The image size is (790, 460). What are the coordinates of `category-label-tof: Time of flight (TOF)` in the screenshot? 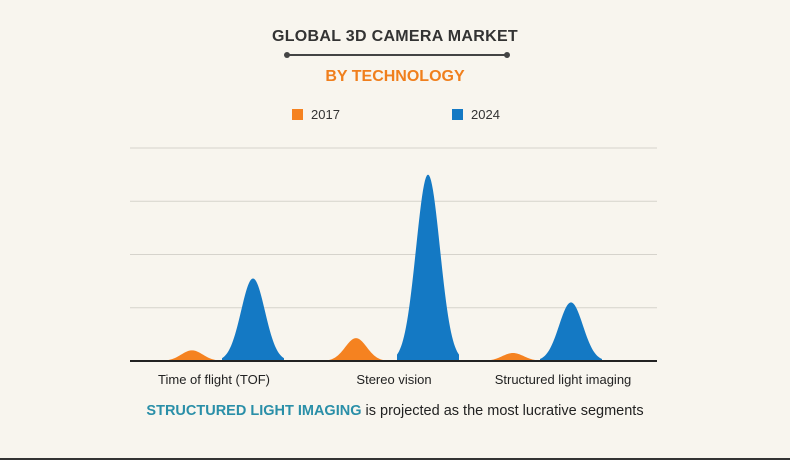 It's located at (214, 379).